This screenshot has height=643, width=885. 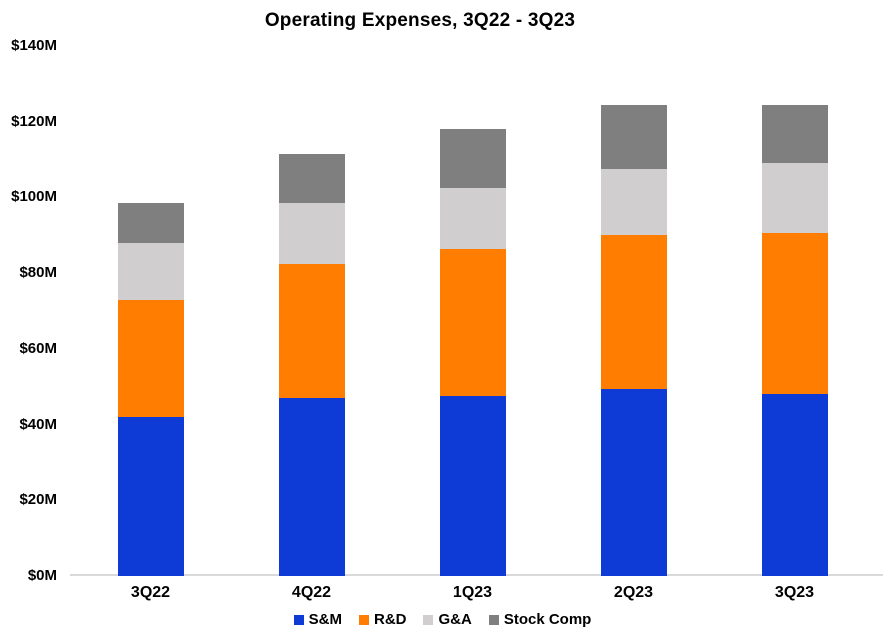 What do you see at coordinates (150, 592) in the screenshot?
I see `x-axis-tick-label: 3Q22` at bounding box center [150, 592].